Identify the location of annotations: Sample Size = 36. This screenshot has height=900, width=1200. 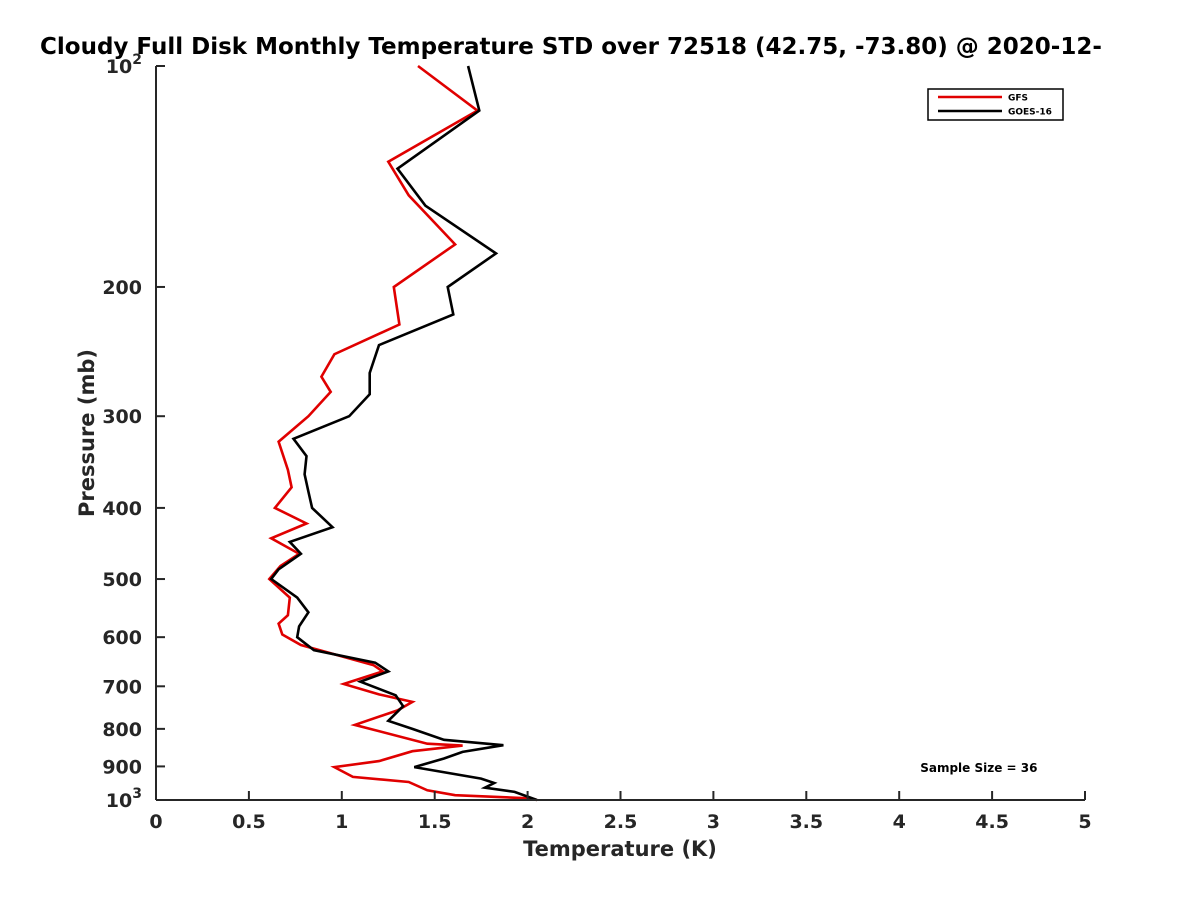
(978, 768).